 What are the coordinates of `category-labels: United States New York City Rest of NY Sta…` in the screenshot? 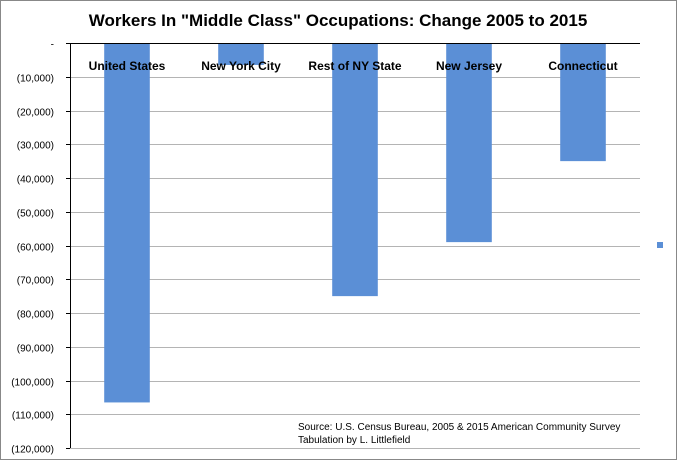 It's located at (353, 66).